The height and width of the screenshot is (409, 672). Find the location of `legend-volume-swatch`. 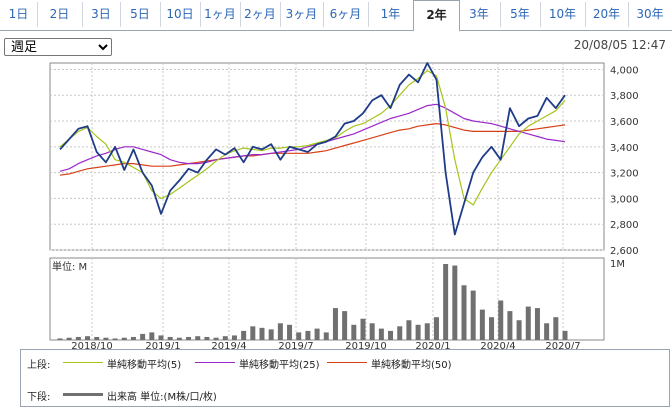

legend-volume-swatch is located at coordinates (83, 394).